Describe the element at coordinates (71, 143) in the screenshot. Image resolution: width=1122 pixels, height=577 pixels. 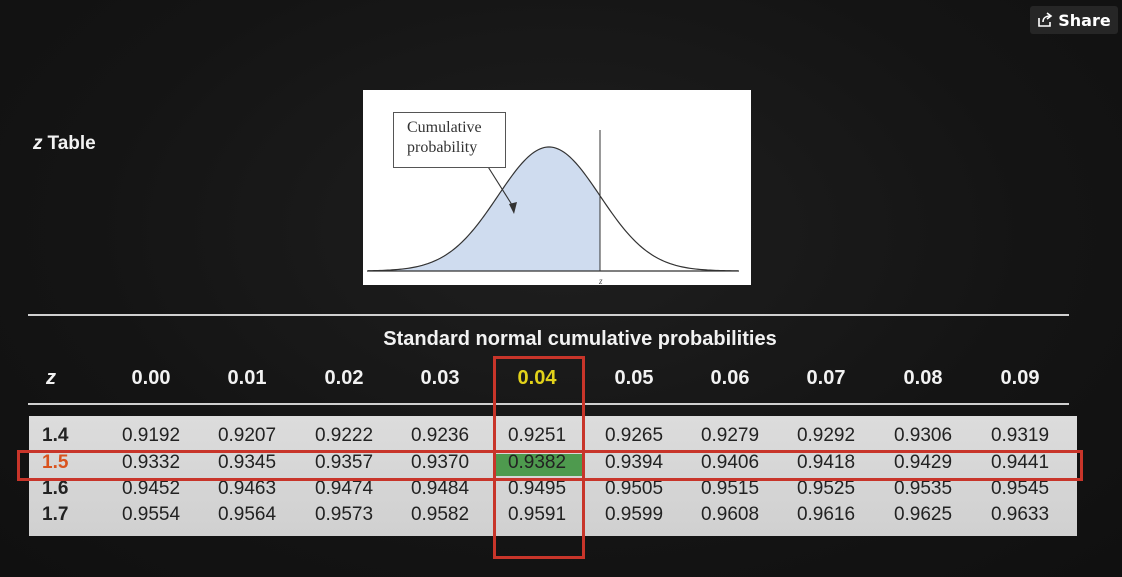
I see `title-text: Table` at that location.